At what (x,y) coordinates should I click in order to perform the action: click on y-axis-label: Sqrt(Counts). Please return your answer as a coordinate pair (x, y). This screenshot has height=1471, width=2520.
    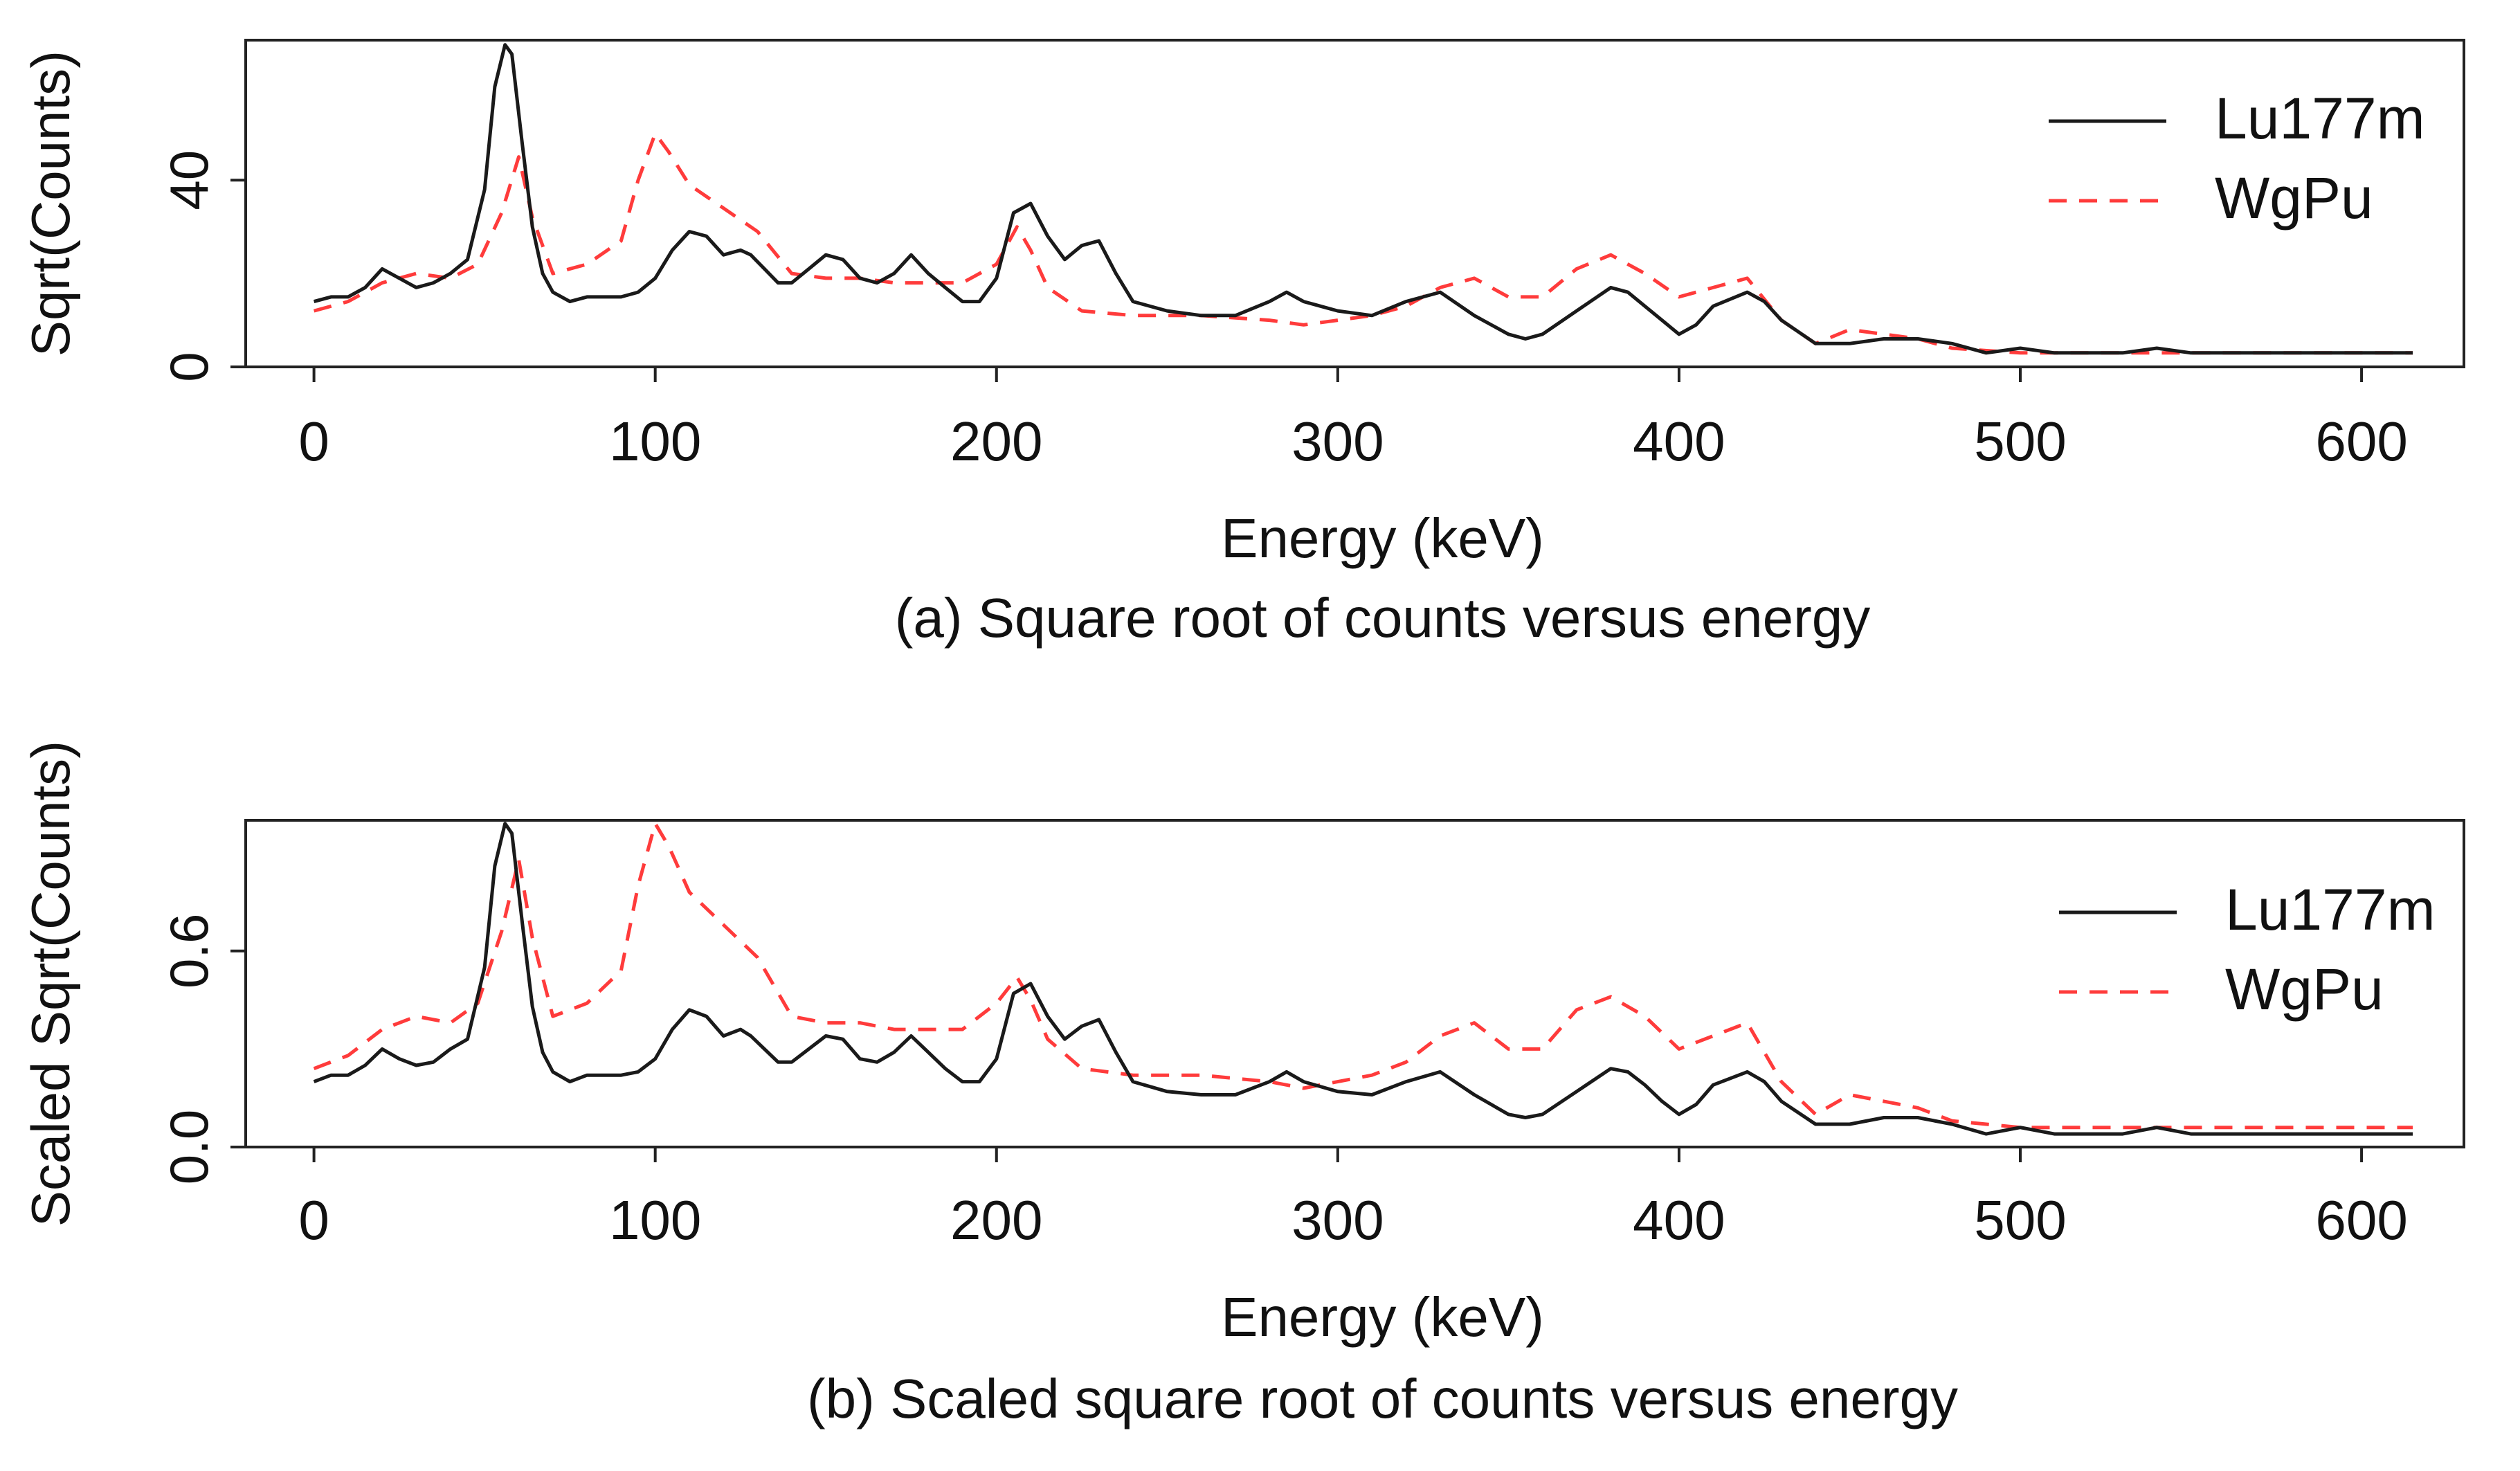
    Looking at the image, I should click on (51, 204).